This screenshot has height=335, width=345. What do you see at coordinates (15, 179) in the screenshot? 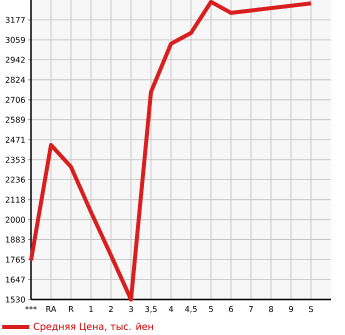
I see `y-tick-label: 2236` at bounding box center [15, 179].